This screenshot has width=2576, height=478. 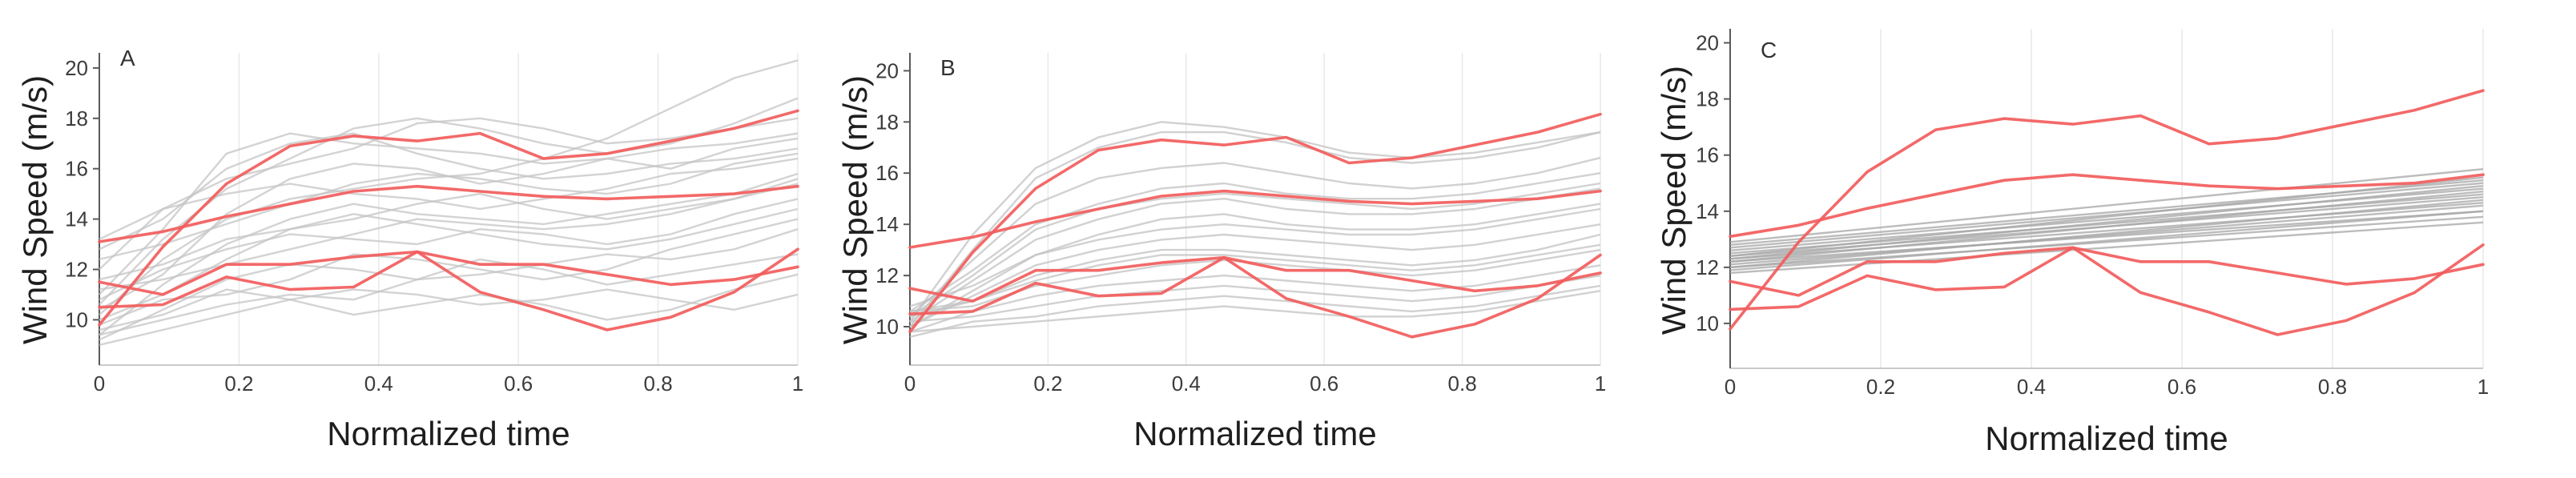 What do you see at coordinates (948, 67) in the screenshot?
I see `panel-label: B` at bounding box center [948, 67].